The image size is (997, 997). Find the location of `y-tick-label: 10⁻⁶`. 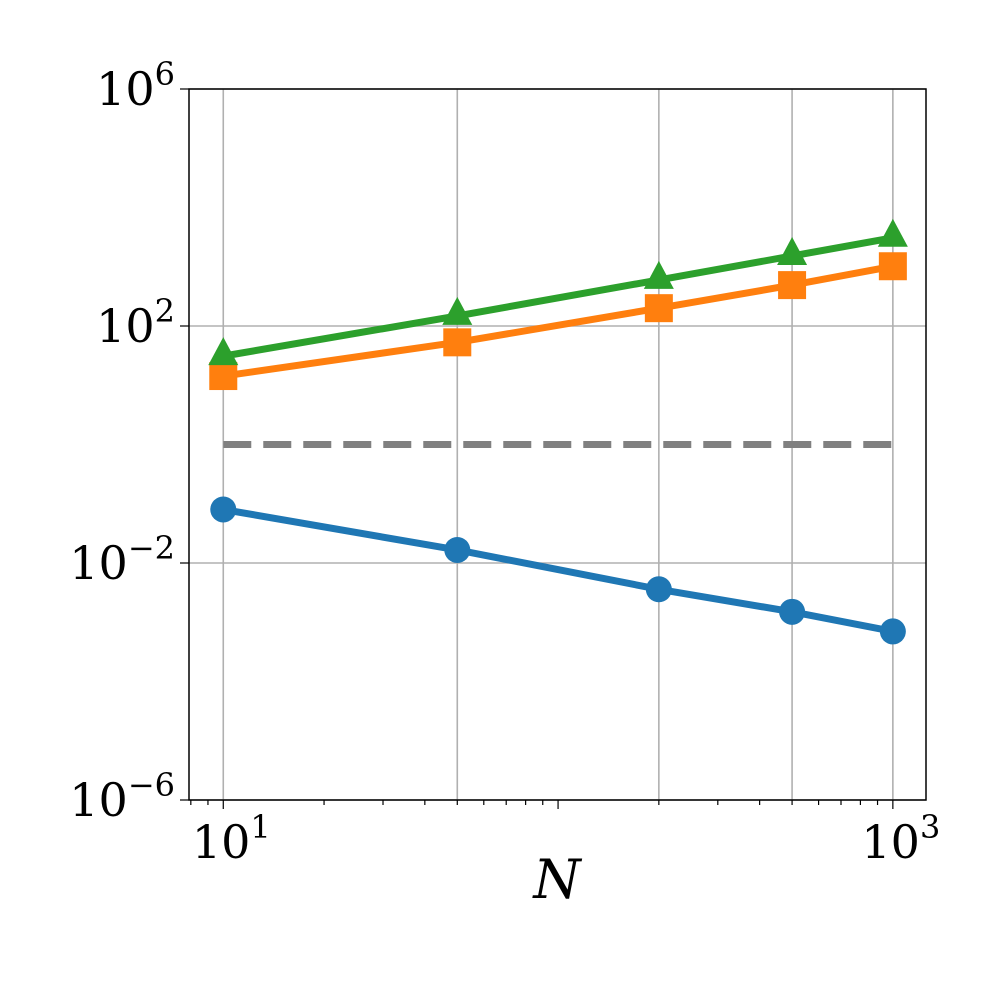

y-tick-label: 10⁻⁶ is located at coordinates (122, 796).